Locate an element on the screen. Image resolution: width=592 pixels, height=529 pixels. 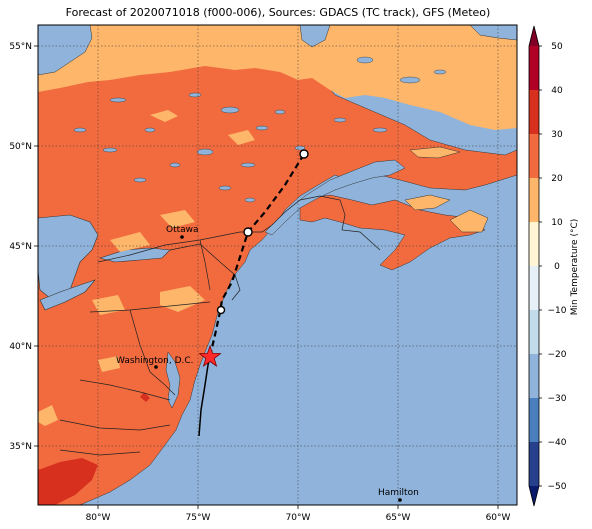
land-anticosti is located at coordinates (435, 152).